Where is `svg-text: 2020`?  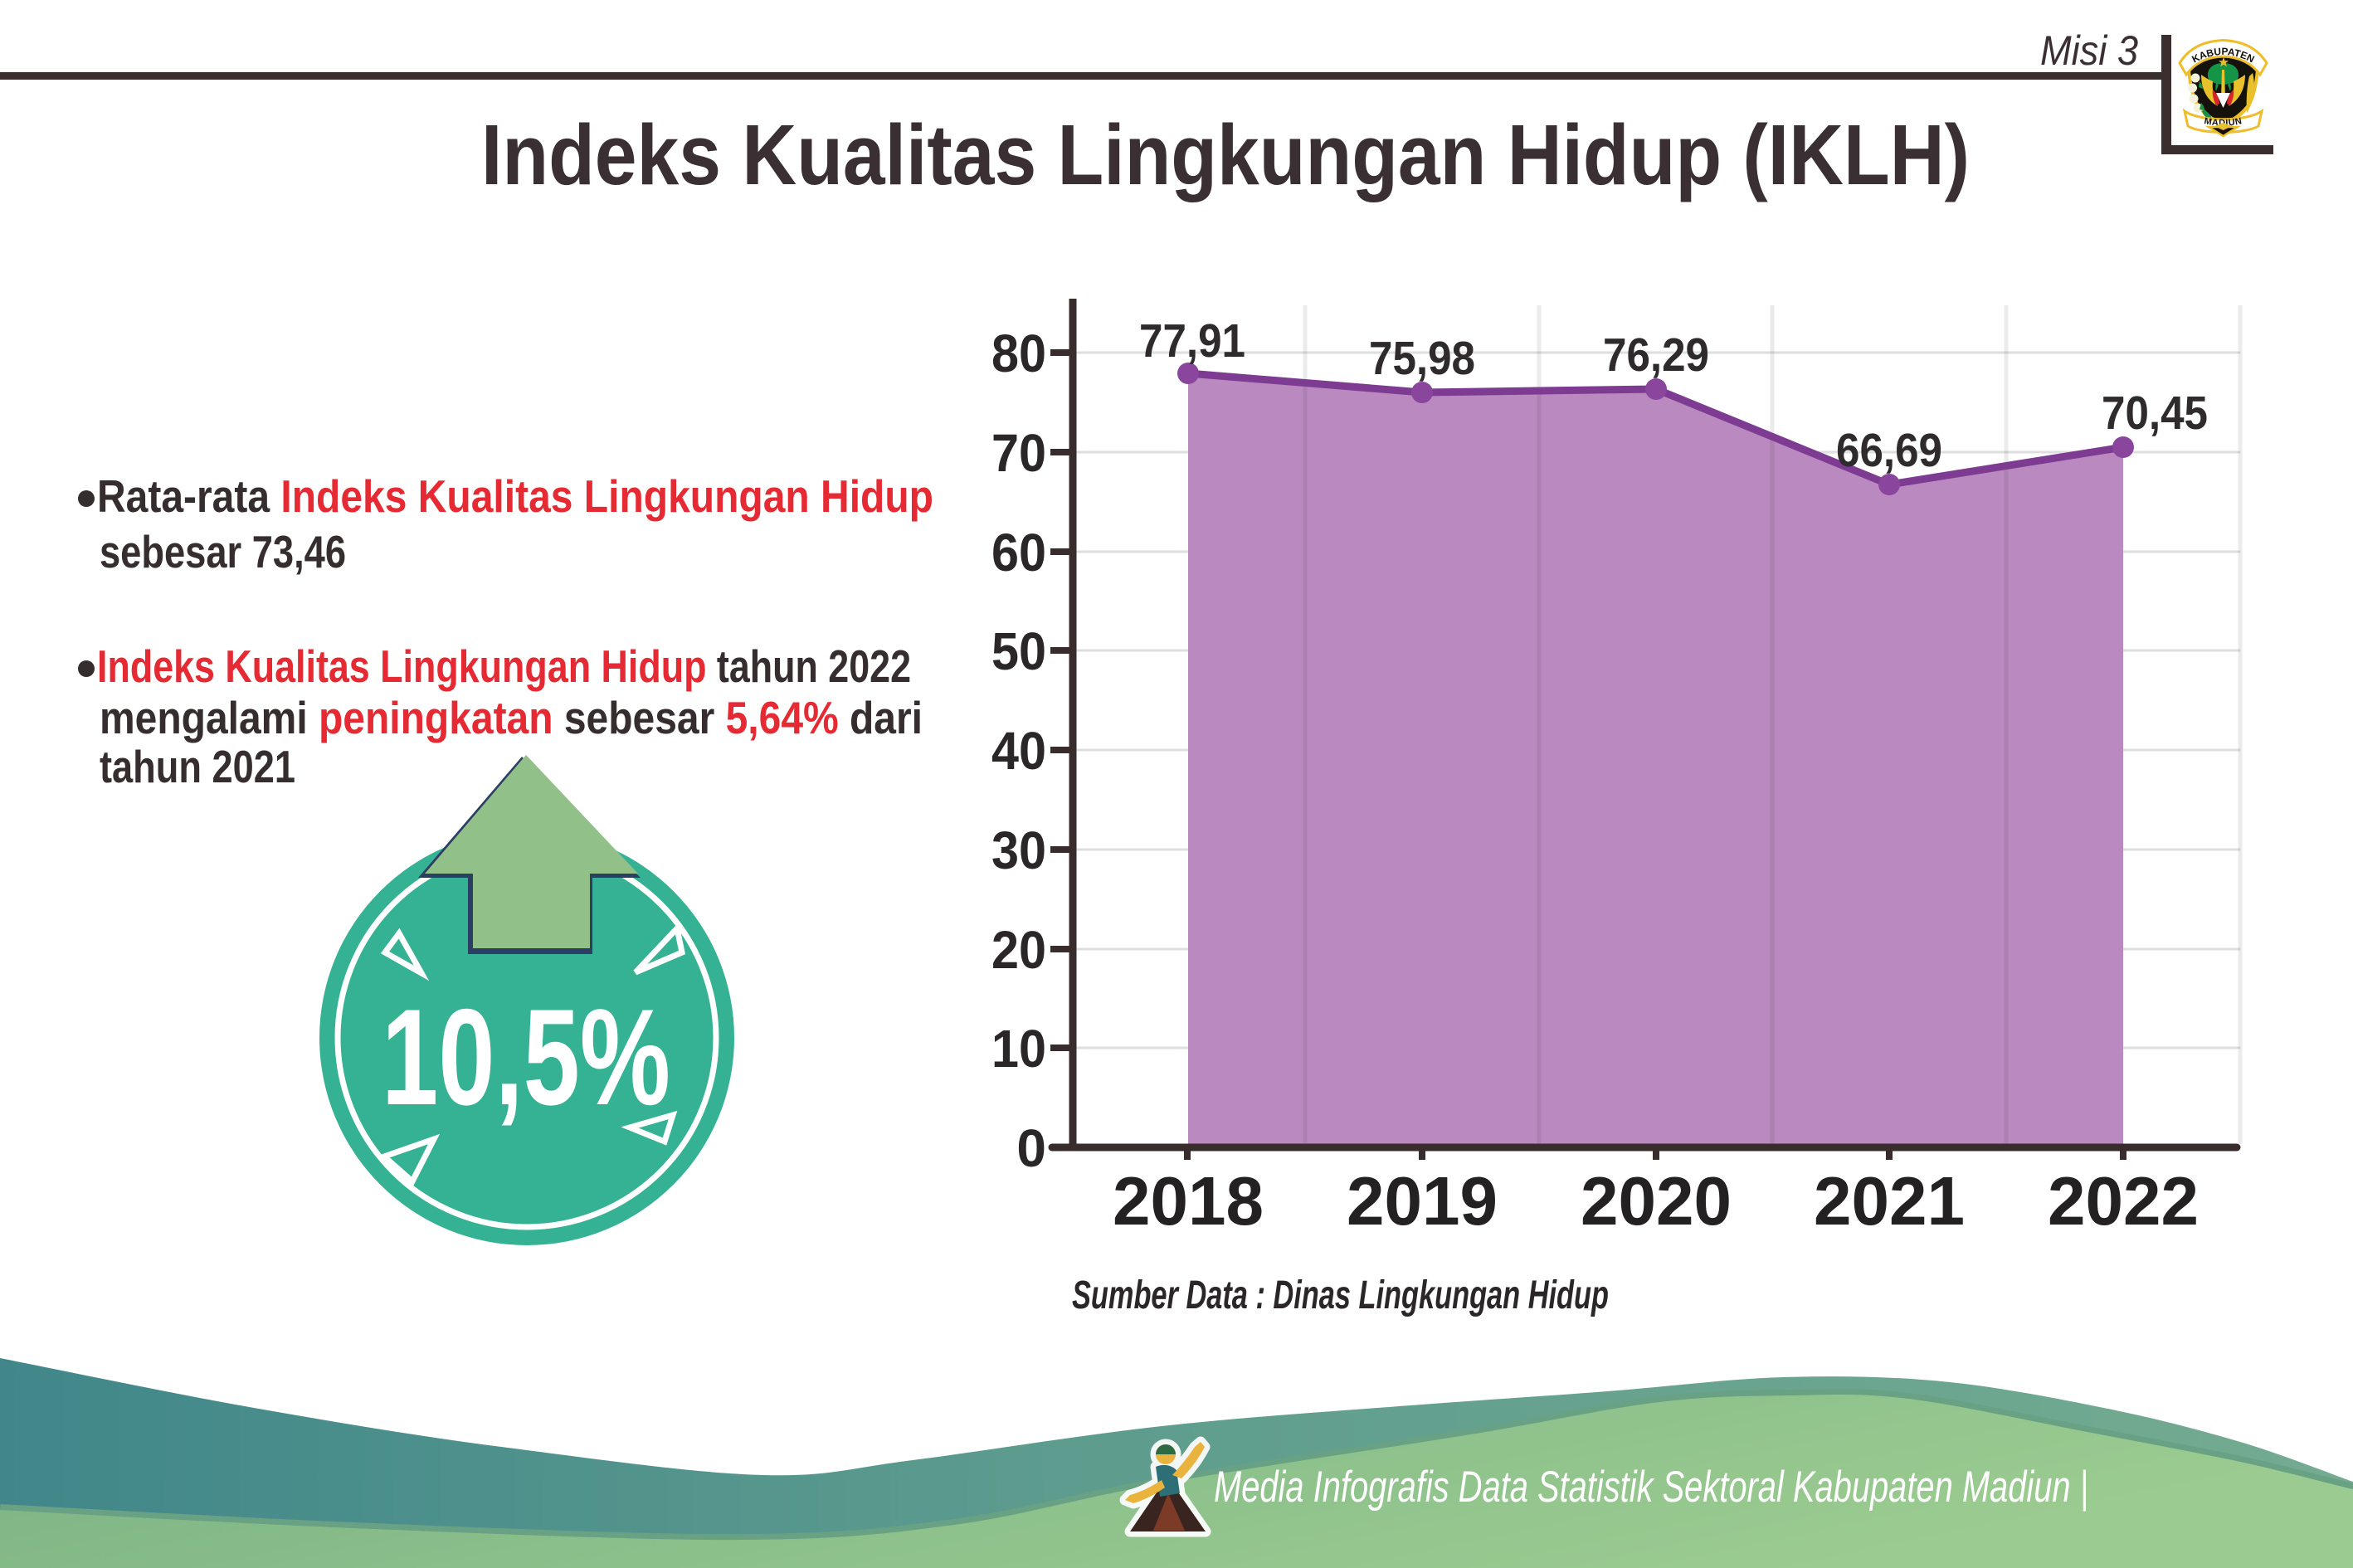
svg-text: 2020 is located at coordinates (1656, 1200).